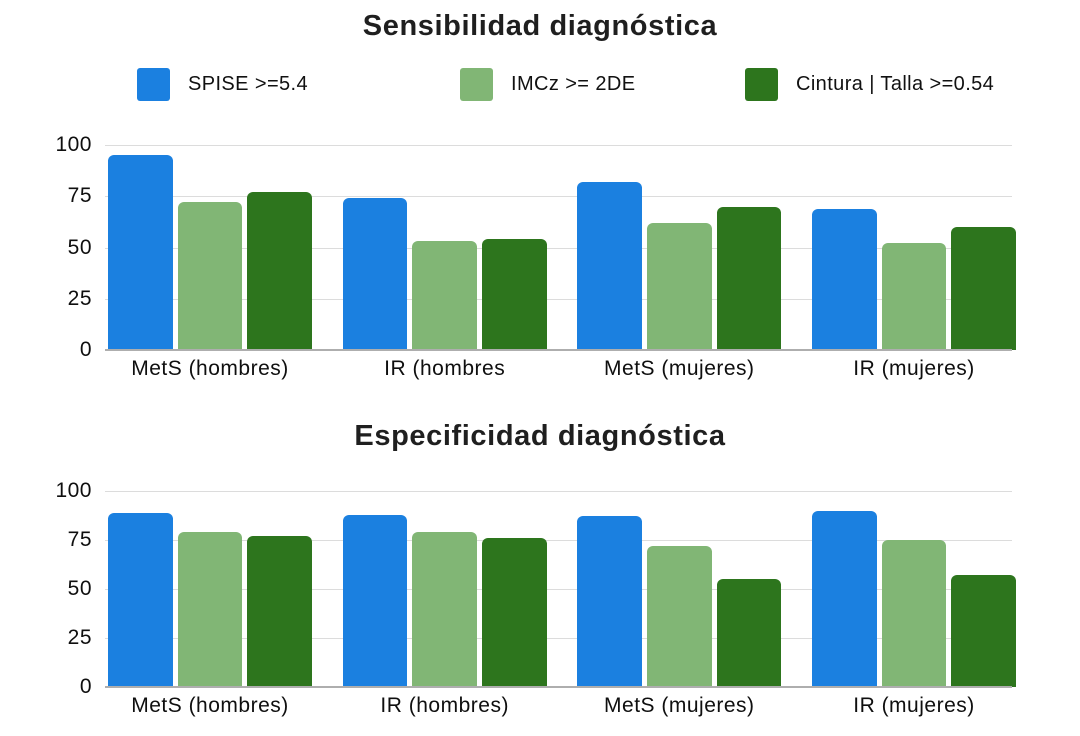 This screenshot has height=736, width=1080. Describe the element at coordinates (476, 84) in the screenshot. I see `legend-swatch-imcz` at that location.